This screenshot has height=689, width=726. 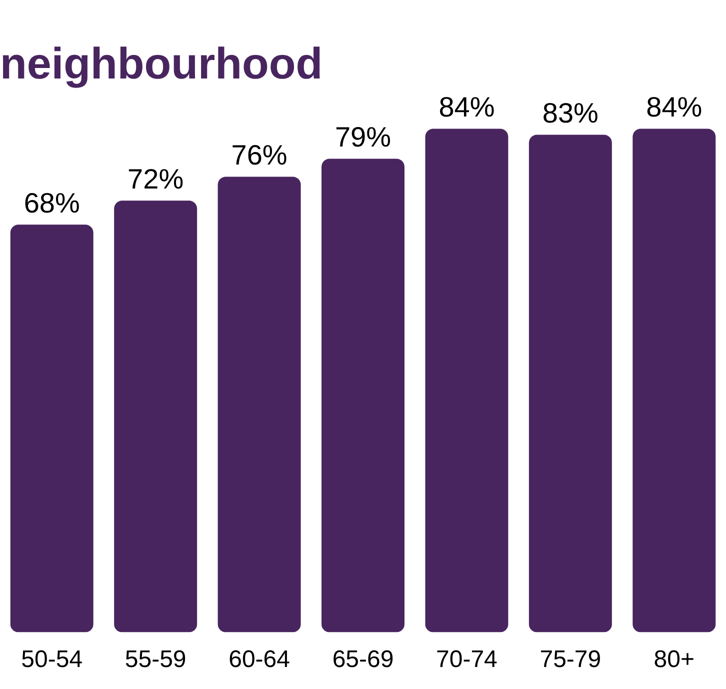 What do you see at coordinates (52, 202) in the screenshot?
I see `data-label: 68%` at bounding box center [52, 202].